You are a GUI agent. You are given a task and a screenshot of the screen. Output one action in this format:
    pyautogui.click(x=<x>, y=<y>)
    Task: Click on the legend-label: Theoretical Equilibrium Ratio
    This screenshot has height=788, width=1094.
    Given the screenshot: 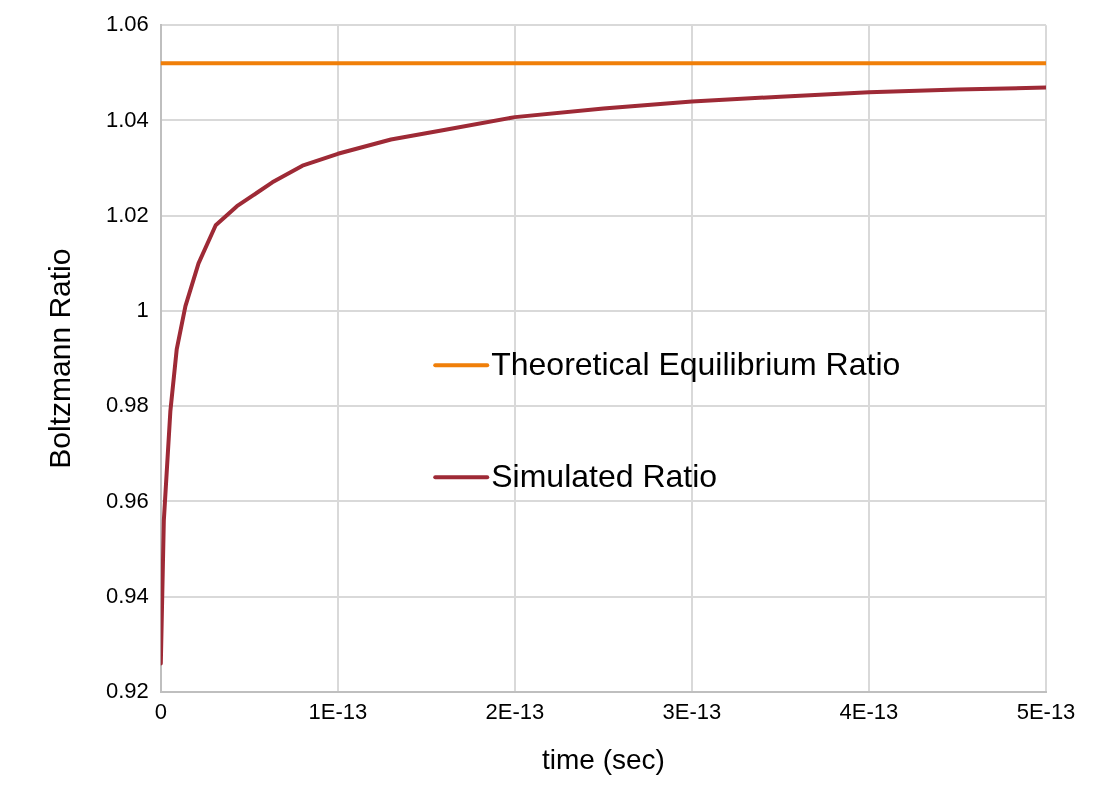 What is the action you would take?
    pyautogui.click(x=696, y=364)
    